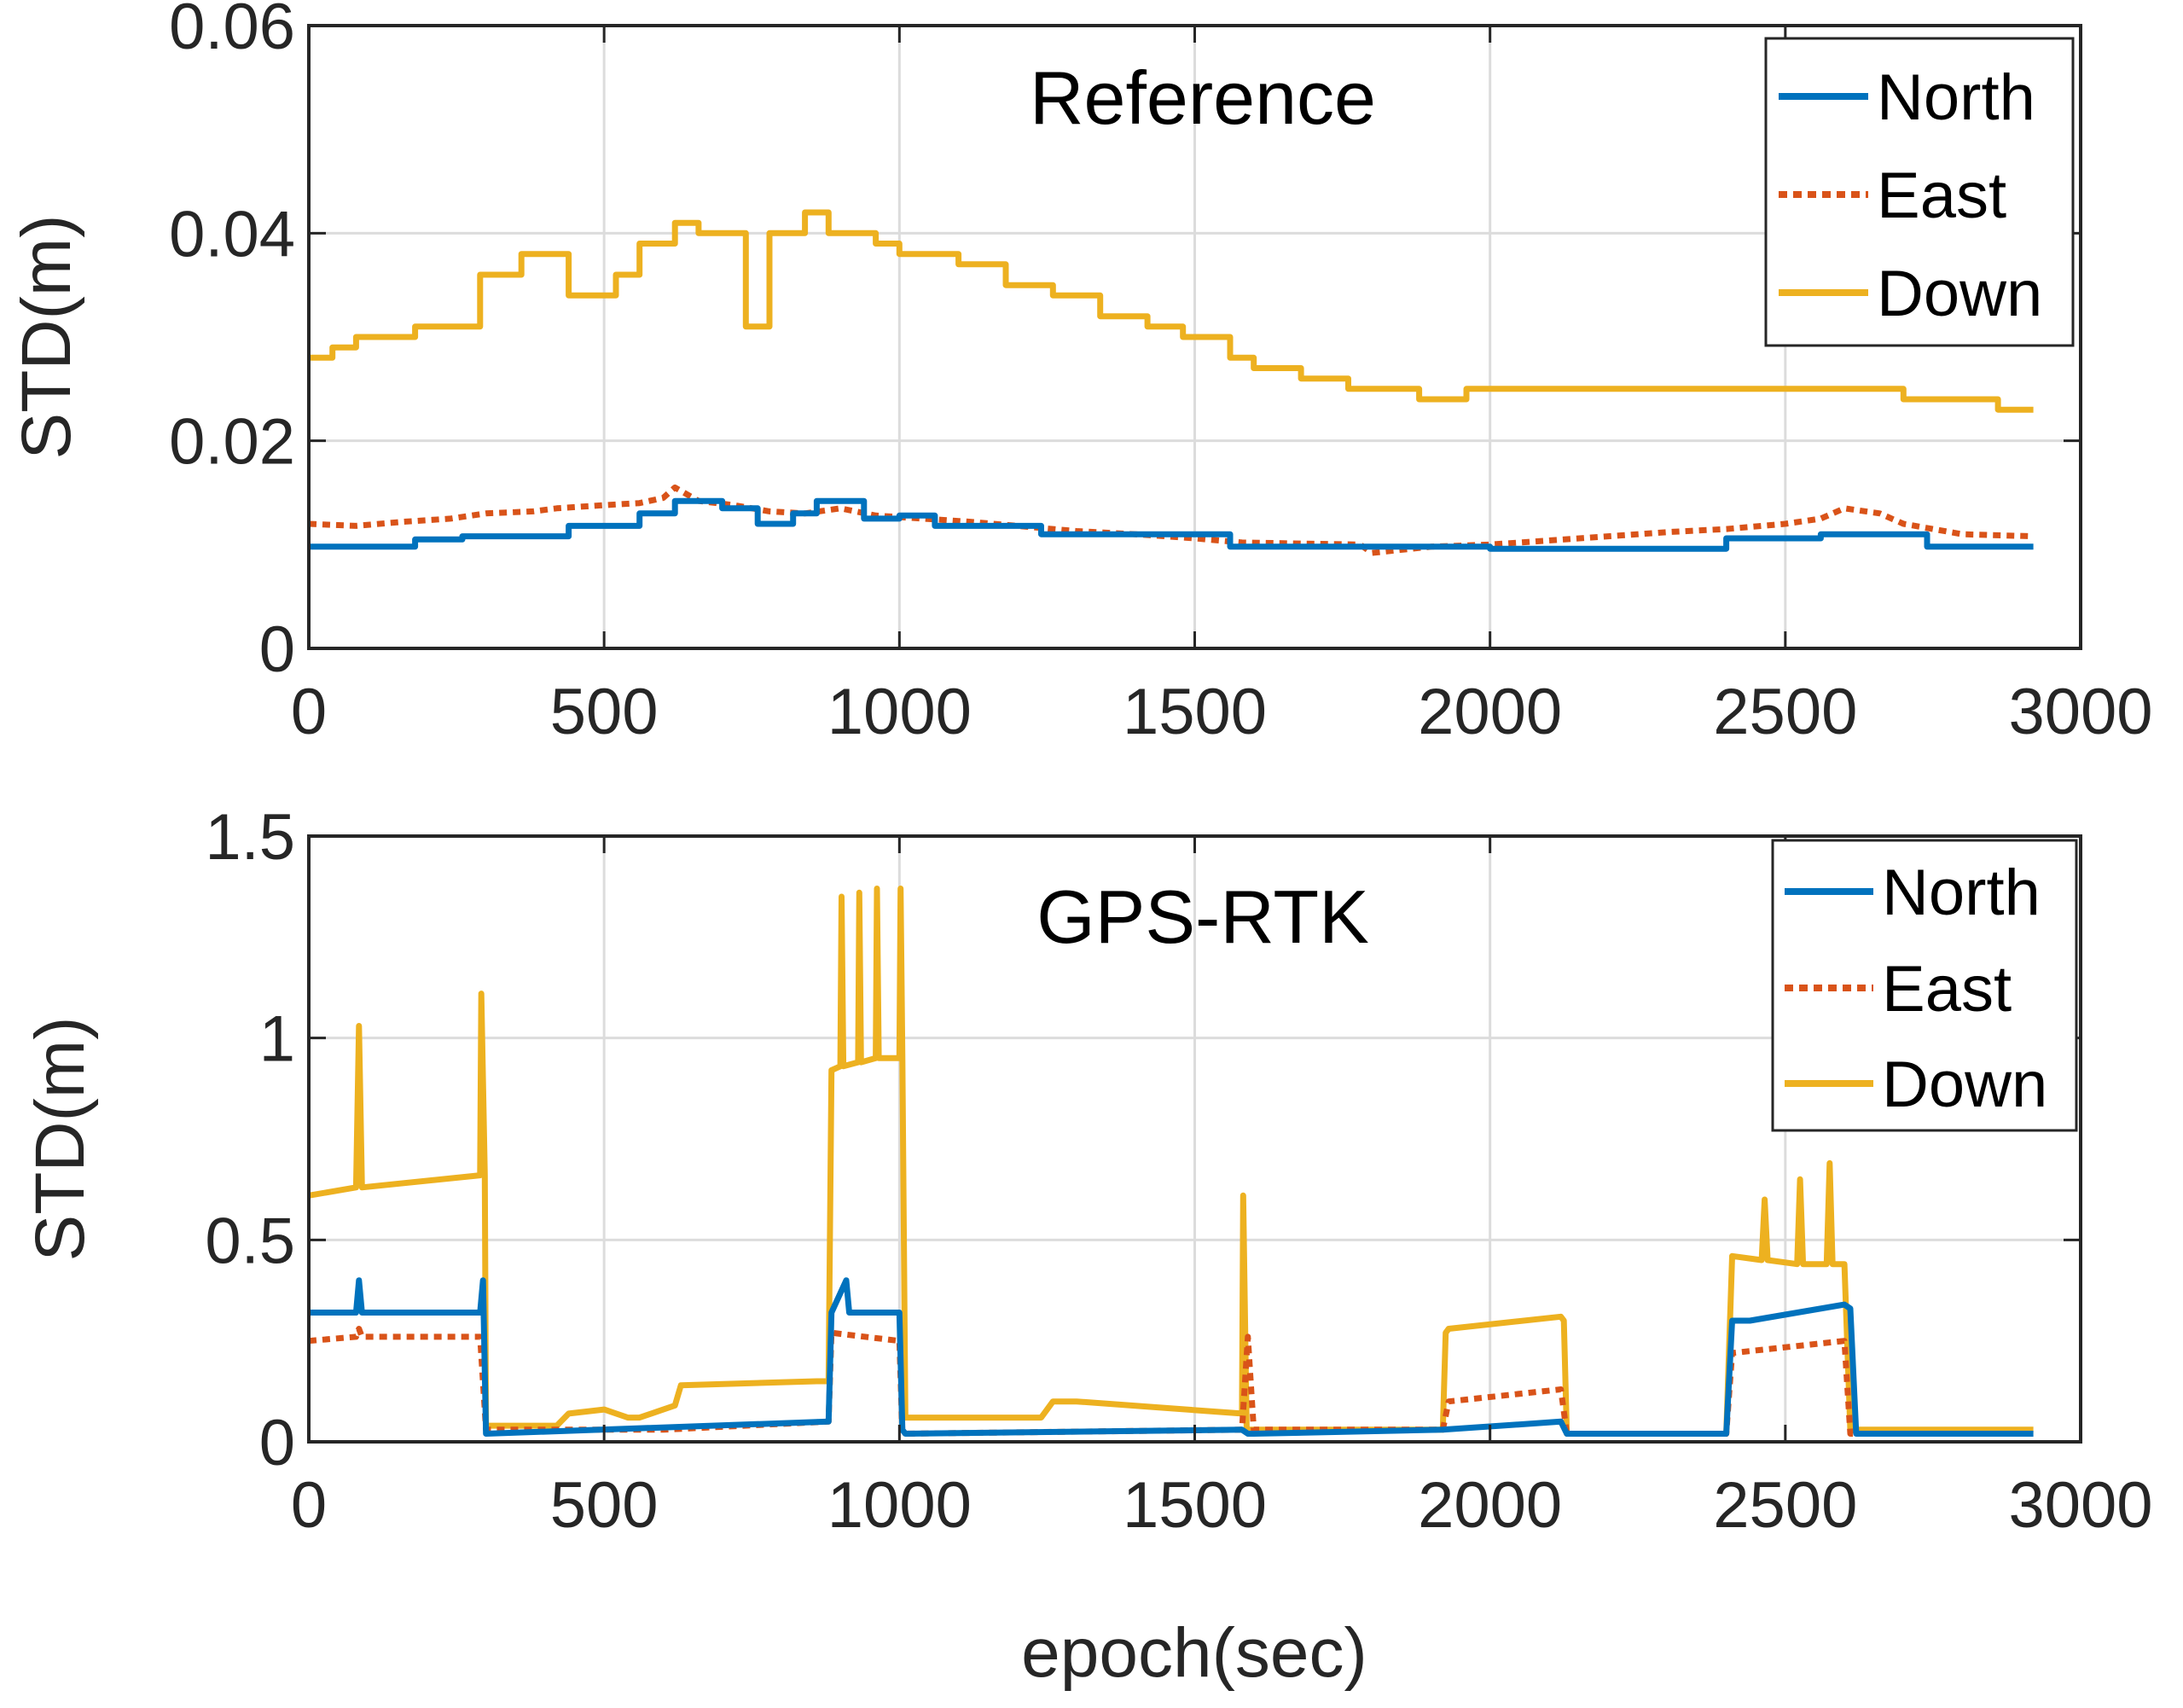  Describe the element at coordinates (1195, 712) in the screenshot. I see `reference-x-tick-label: 1500` at that location.